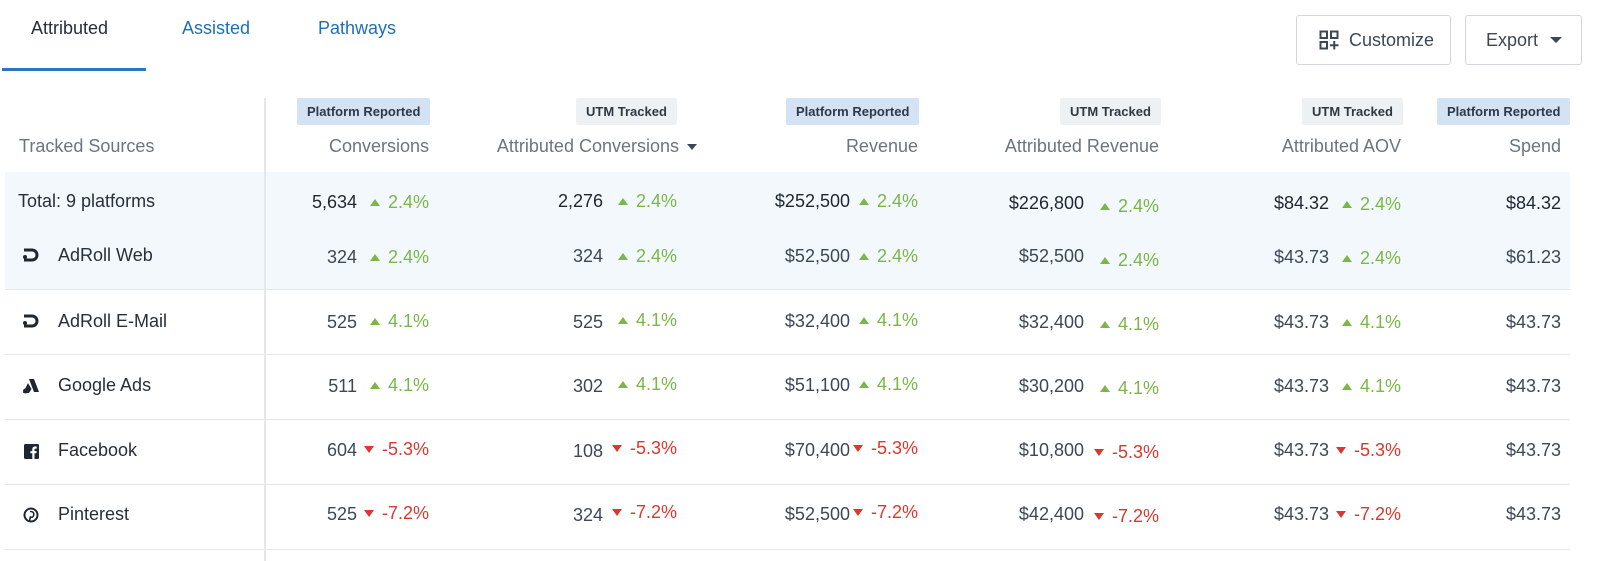  Describe the element at coordinates (1523, 40) in the screenshot. I see `export-button: Export` at that location.